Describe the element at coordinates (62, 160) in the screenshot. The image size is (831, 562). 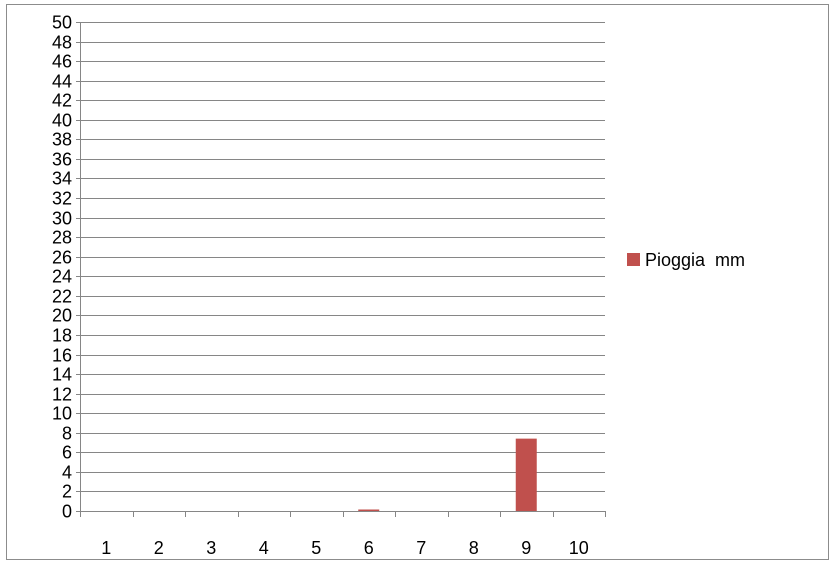
I see `y-tick-label-36: 36` at that location.